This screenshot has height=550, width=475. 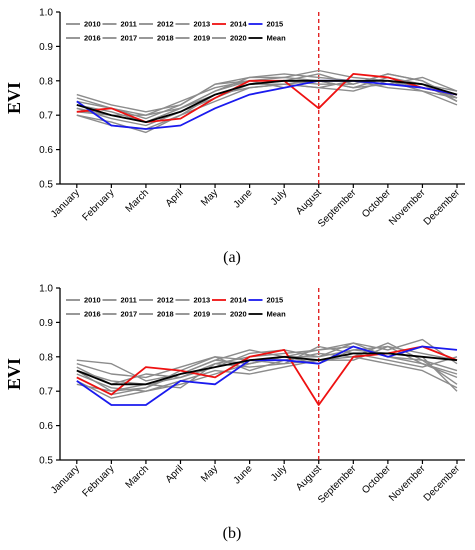 What do you see at coordinates (232, 533) in the screenshot?
I see `panel-label: (b)` at bounding box center [232, 533].